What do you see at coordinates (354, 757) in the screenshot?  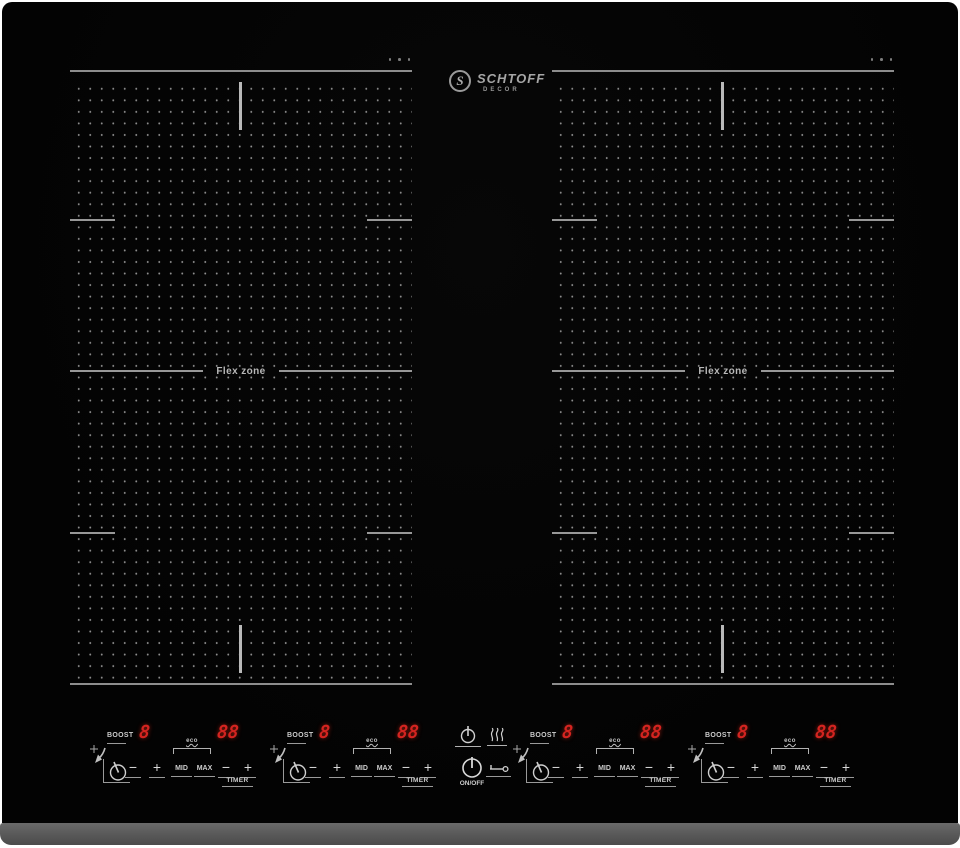 I see `burner-control-section-2: BOOST 8 88 − + eco MID MAX − + TIMER` at bounding box center [354, 757].